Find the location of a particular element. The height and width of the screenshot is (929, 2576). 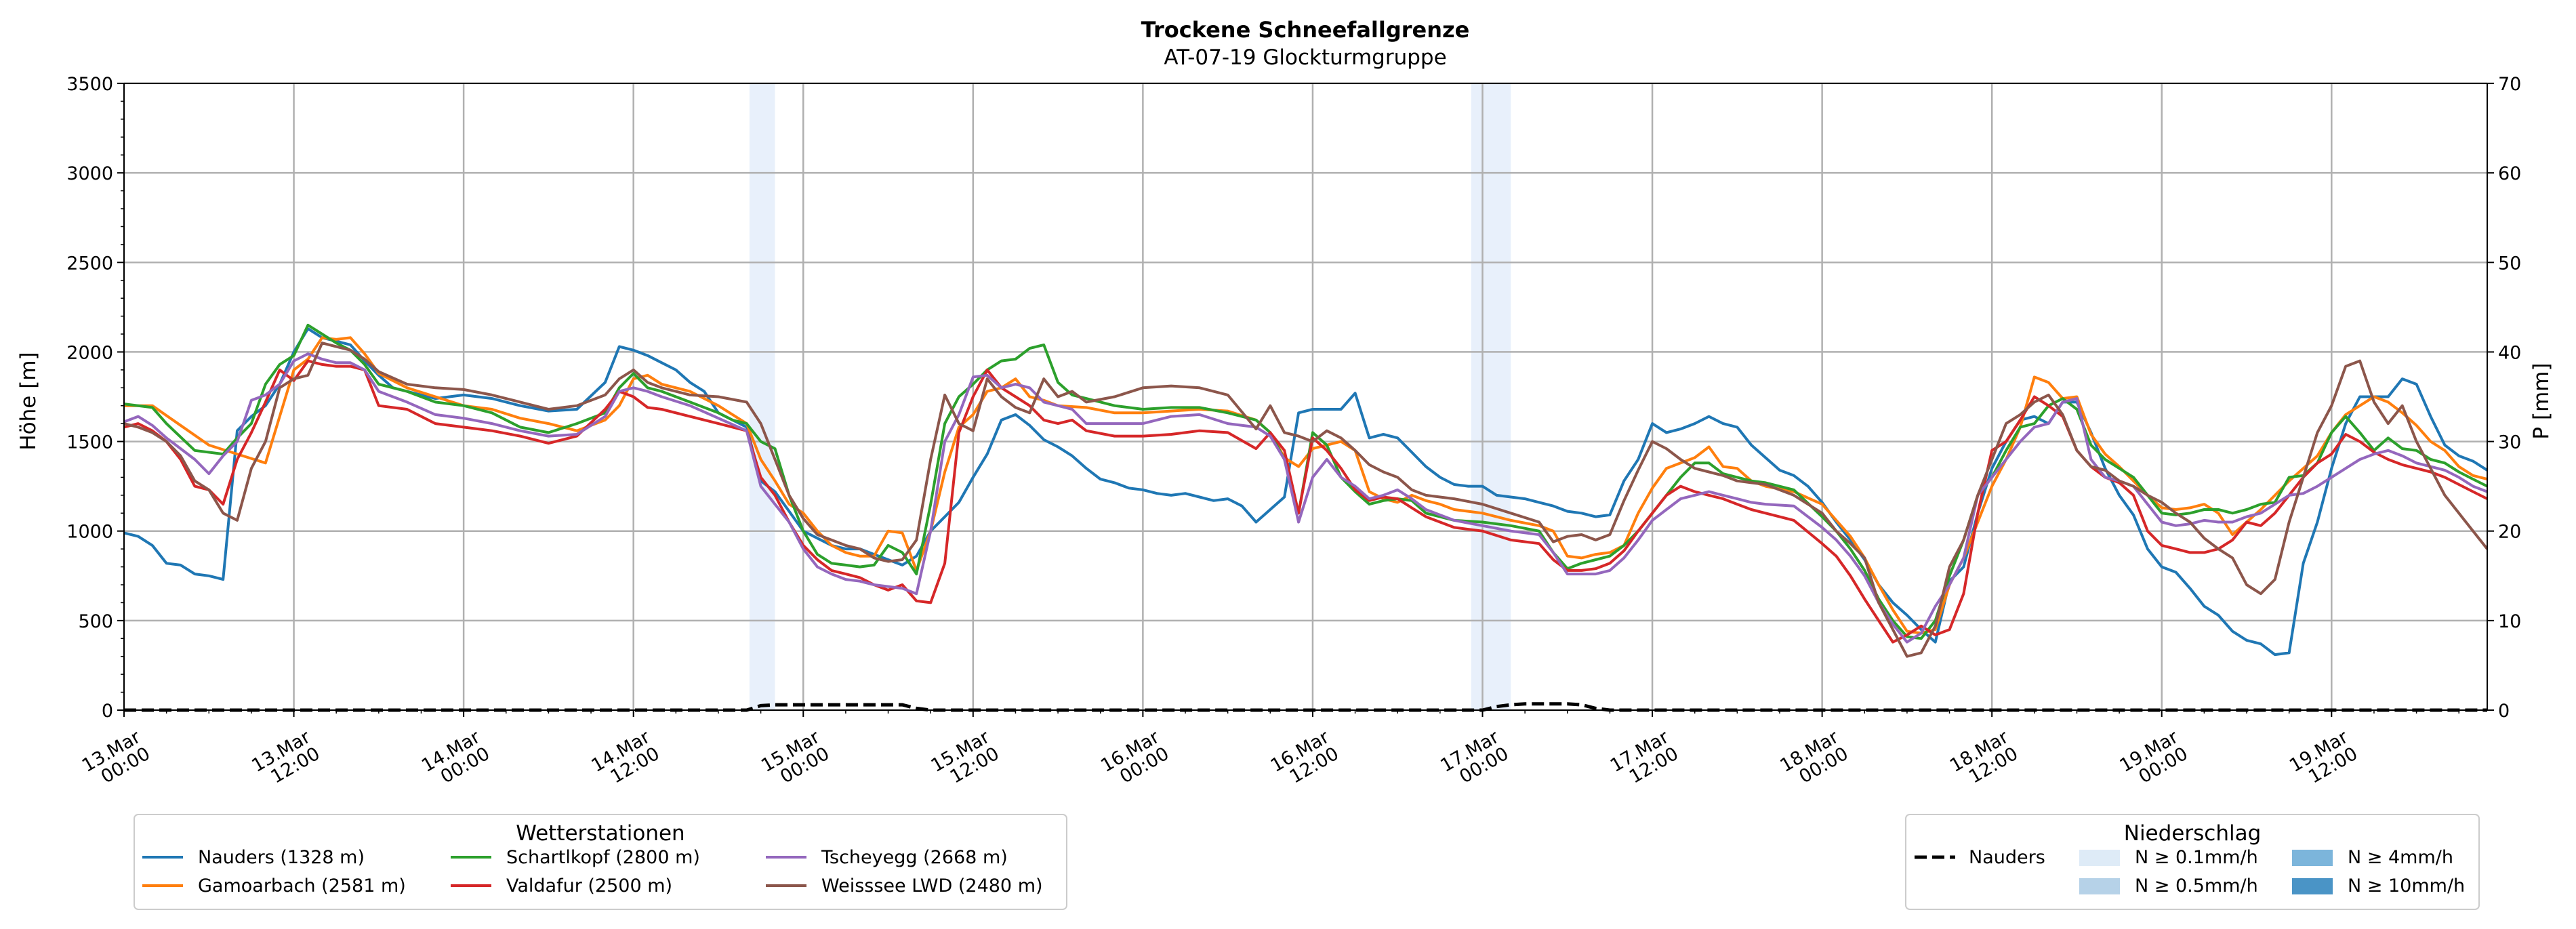

y2-tick-label: 0 is located at coordinates (2504, 711).